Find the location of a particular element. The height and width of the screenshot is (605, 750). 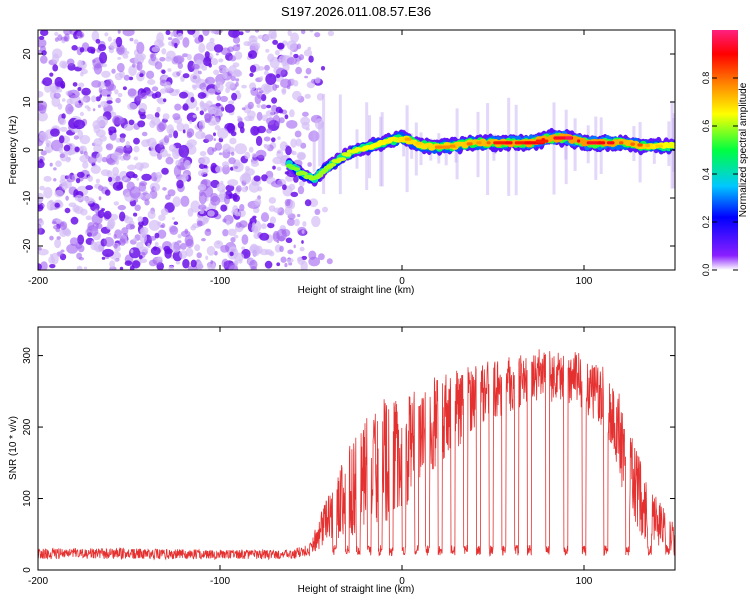

spectrogram-y-label: Frequency (Hz) is located at coordinates (13, 150).